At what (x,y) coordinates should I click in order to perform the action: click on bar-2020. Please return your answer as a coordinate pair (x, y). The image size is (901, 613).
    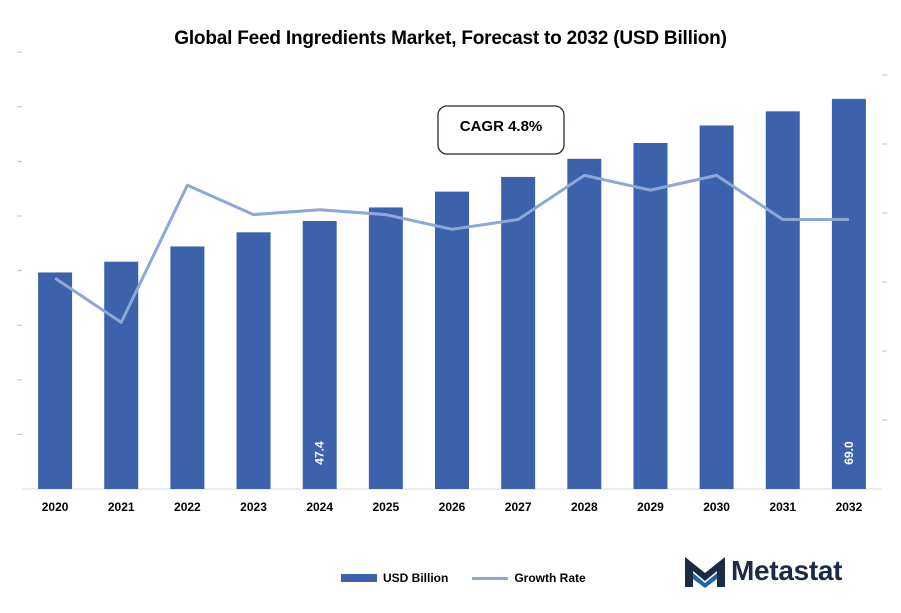
    Looking at the image, I should click on (55, 380).